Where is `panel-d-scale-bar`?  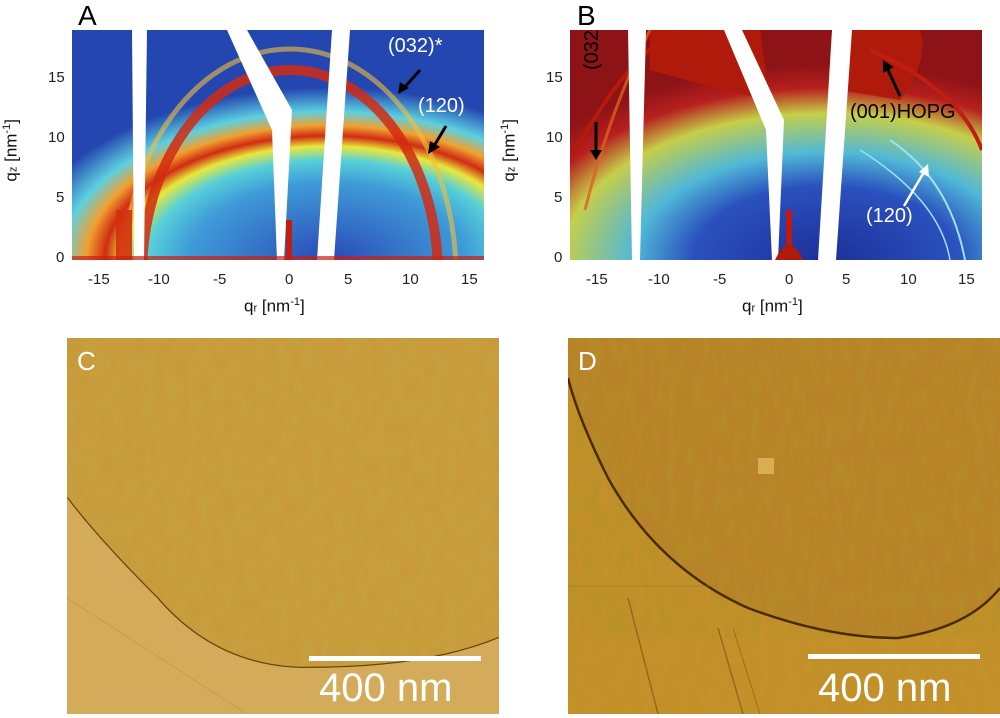
panel-d-scale-bar is located at coordinates (894, 656).